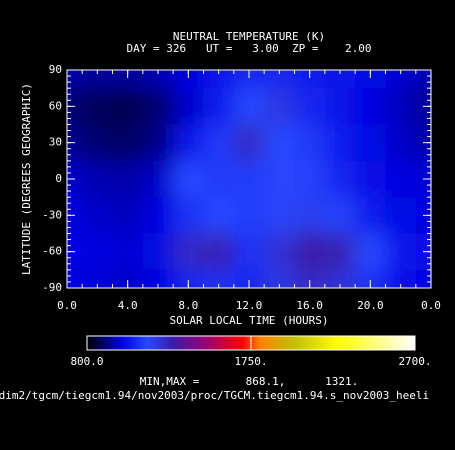  What do you see at coordinates (249, 36) in the screenshot?
I see `chart-title: NEUTRAL TEMPERATURE (K)` at bounding box center [249, 36].